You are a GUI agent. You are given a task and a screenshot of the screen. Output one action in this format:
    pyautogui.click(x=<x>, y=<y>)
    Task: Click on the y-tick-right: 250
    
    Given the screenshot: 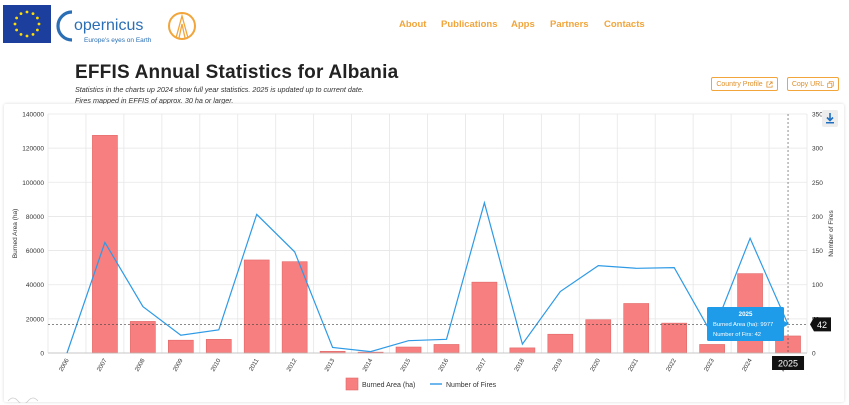 What is the action you would take?
    pyautogui.click(x=817, y=183)
    